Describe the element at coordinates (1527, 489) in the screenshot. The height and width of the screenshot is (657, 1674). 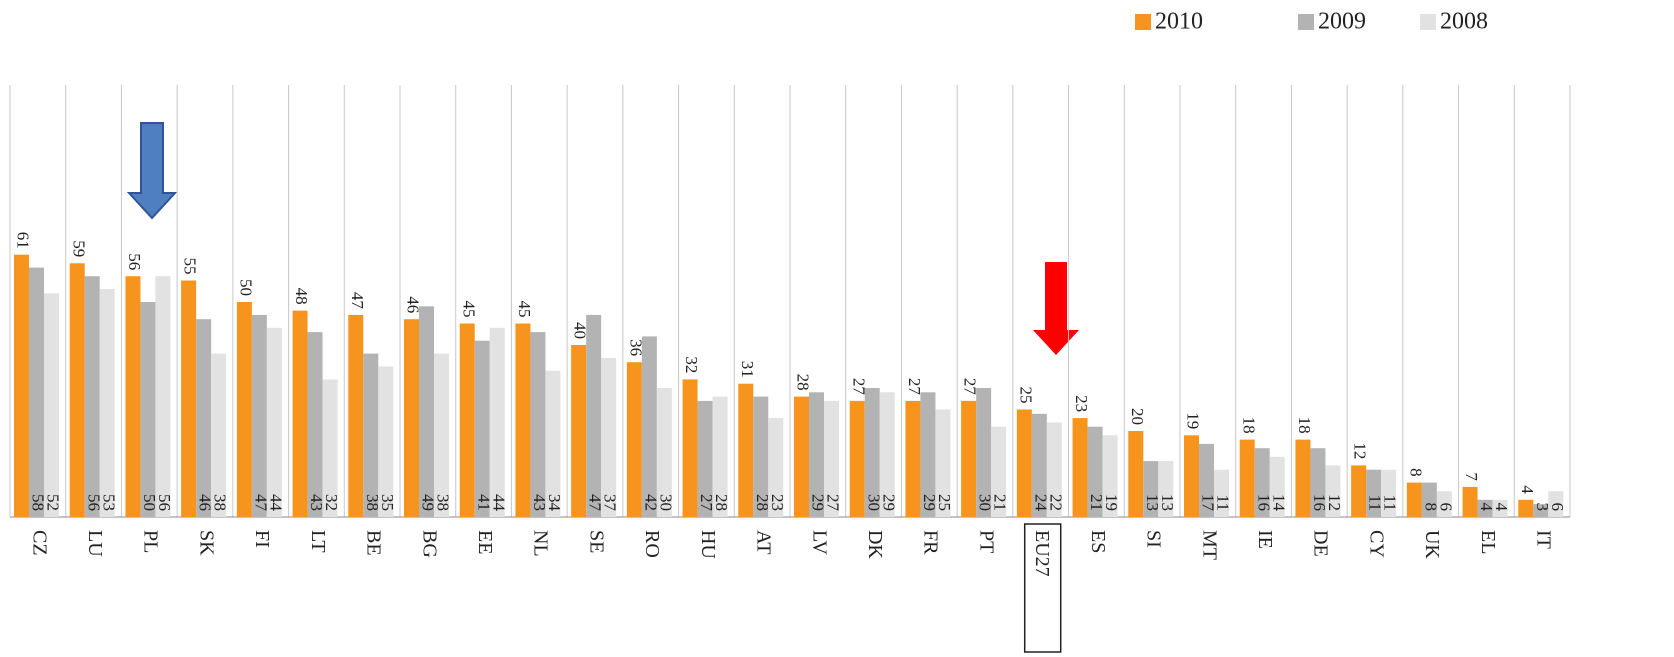
I see `data-label: 4` at that location.